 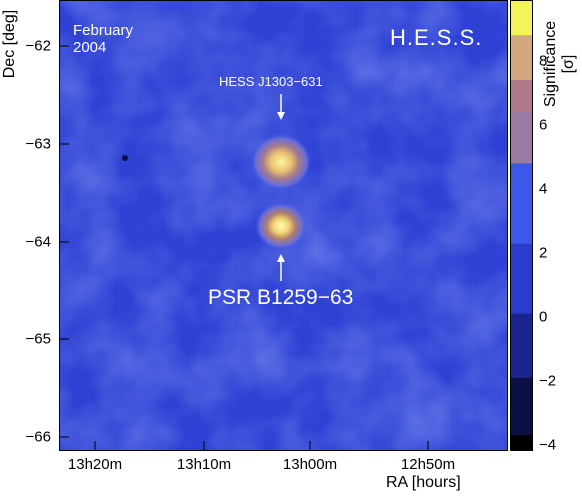 I want to click on colorbar, so click(x=521, y=225).